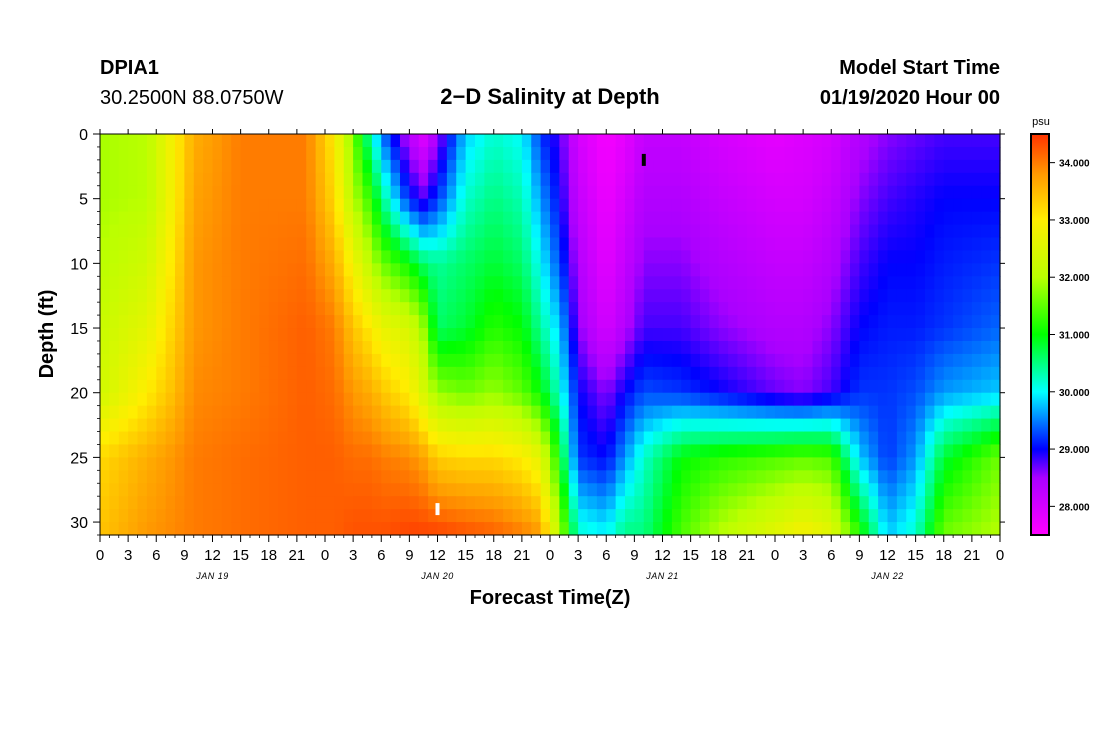  Describe the element at coordinates (212, 576) in the screenshot. I see `day-label: JAN 19` at that location.